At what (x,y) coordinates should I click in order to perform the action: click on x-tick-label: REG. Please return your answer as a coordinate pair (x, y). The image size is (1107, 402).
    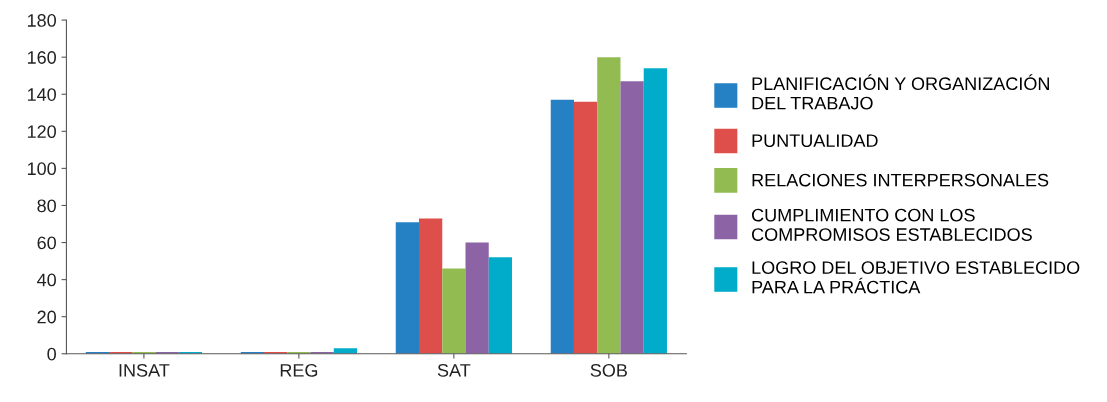
    Looking at the image, I should click on (299, 370).